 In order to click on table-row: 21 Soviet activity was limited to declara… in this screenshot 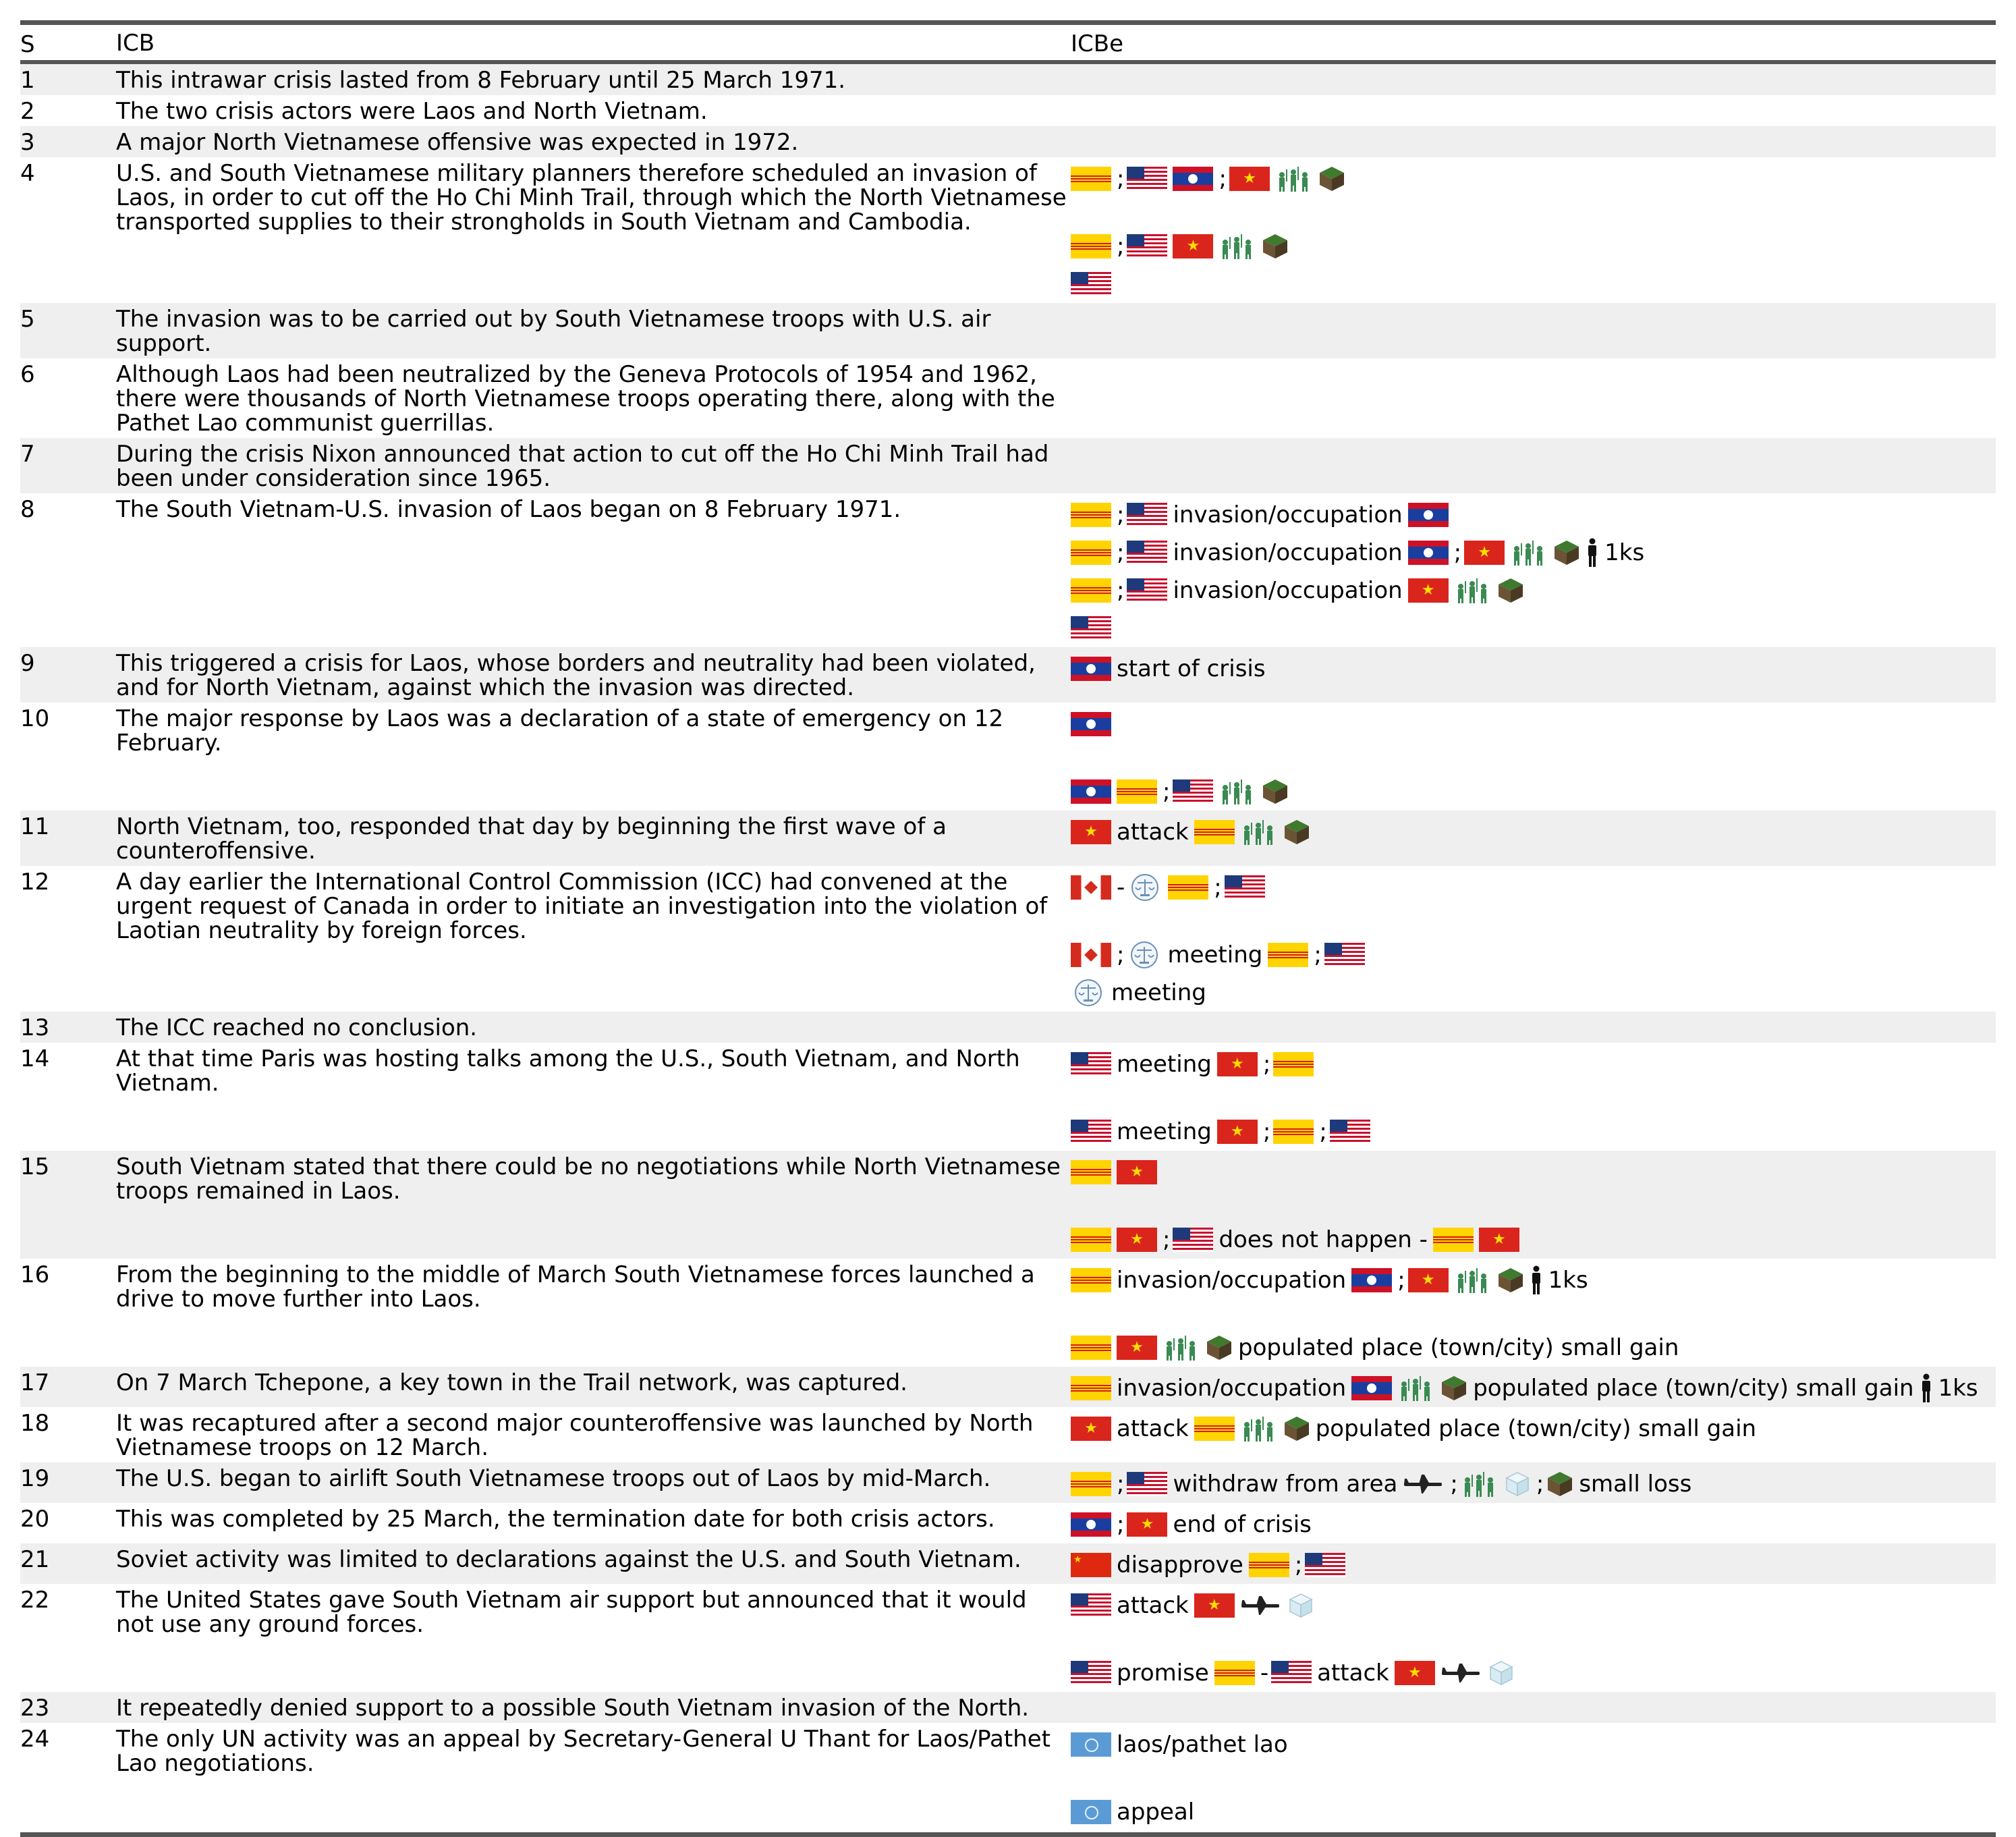, I will do `click(1008, 1563)`.